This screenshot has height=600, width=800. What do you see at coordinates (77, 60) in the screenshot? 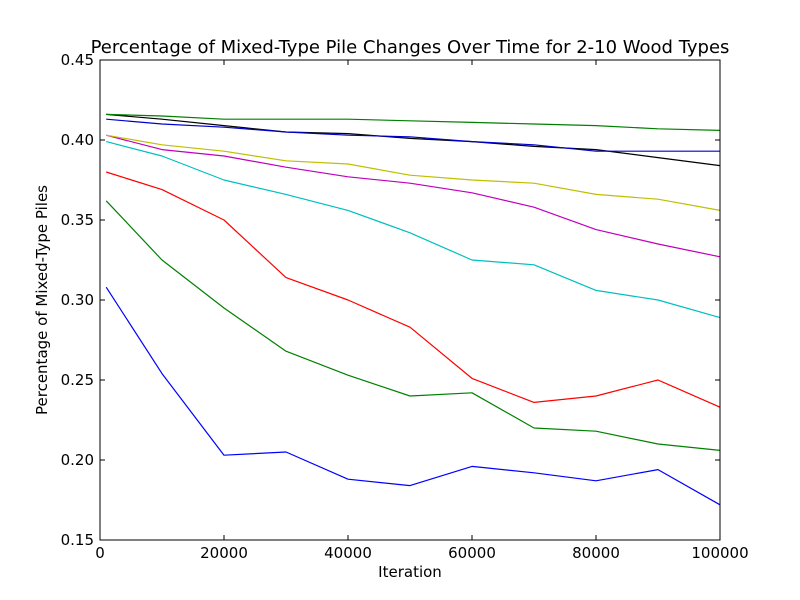
I see `y-tick-label: 0.45` at bounding box center [77, 60].